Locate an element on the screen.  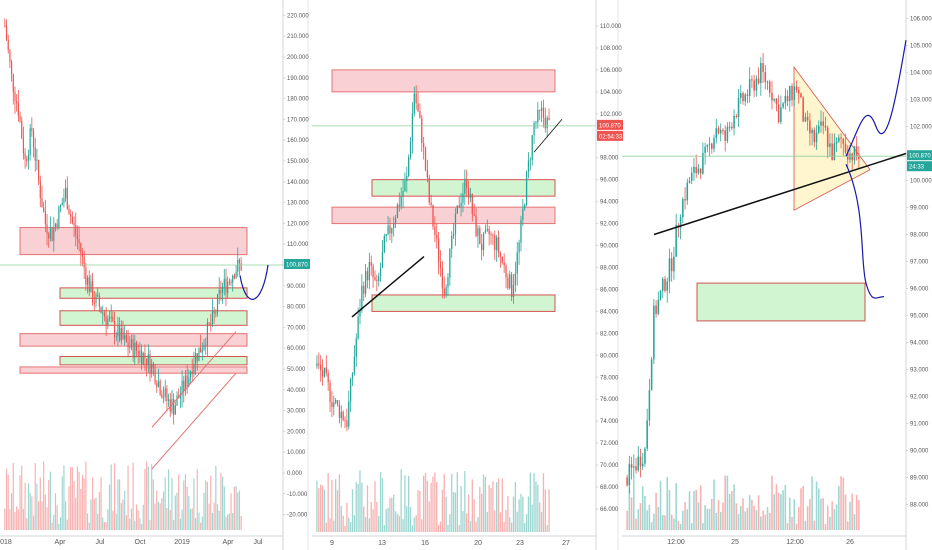
y-tick-label: 150.000 is located at coordinates (298, 162).